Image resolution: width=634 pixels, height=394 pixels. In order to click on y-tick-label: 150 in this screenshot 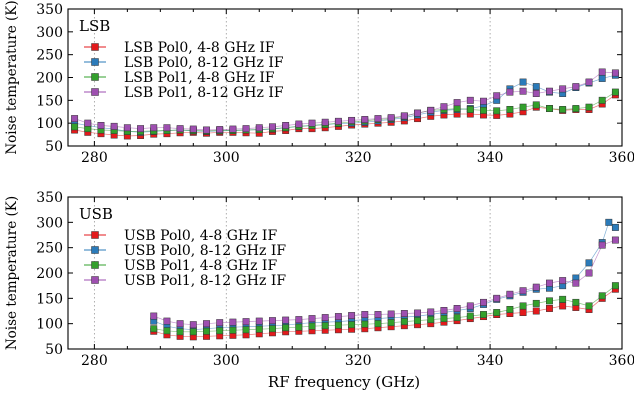, I will do `click(49, 299)`.